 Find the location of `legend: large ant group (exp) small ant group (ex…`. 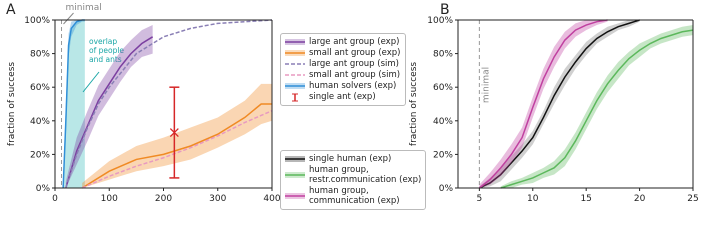

legend: large ant group (exp) small ant group (ex… is located at coordinates (343, 69).